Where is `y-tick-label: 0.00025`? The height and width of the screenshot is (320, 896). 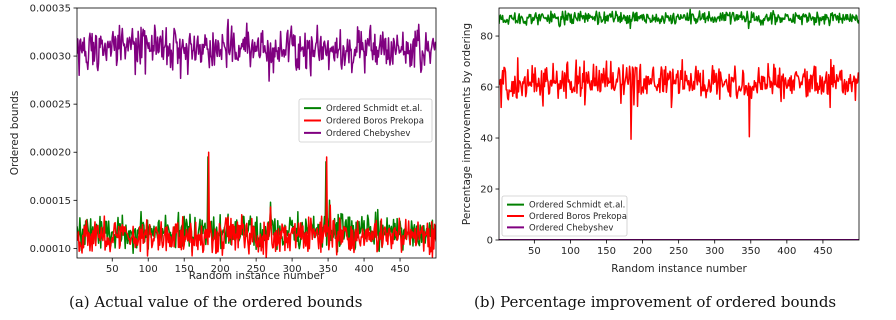 y-tick-label: 0.00025 is located at coordinates (50, 105).